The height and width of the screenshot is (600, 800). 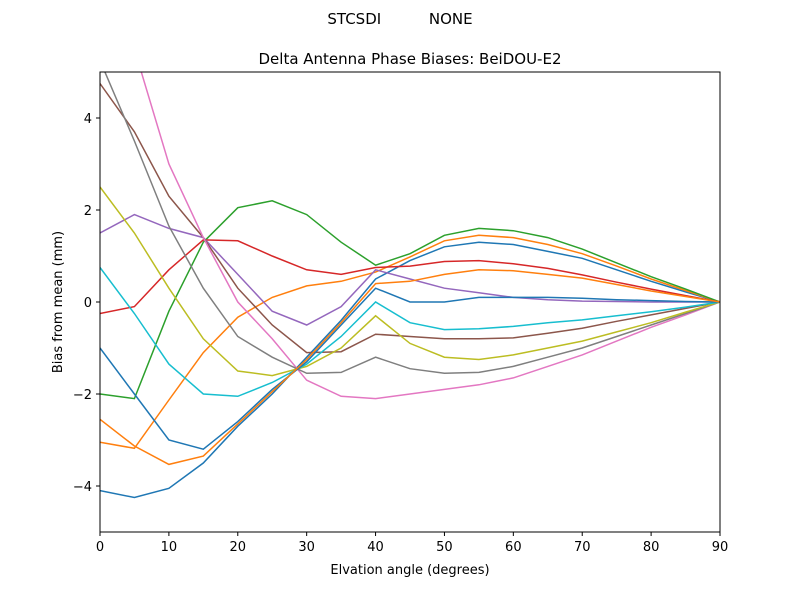 What do you see at coordinates (410, 59) in the screenshot?
I see `chart-title: Delta Antenna Phase Biases: BeiDOU-E2` at bounding box center [410, 59].